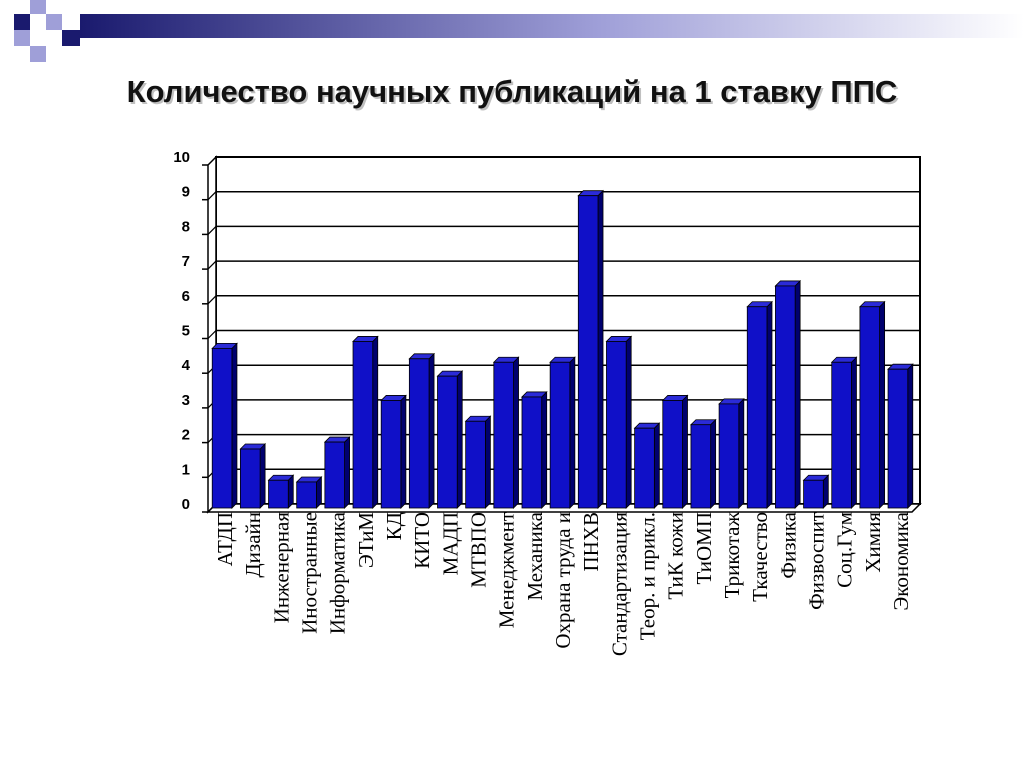  I want to click on y-tick-label: 2, so click(186, 435).